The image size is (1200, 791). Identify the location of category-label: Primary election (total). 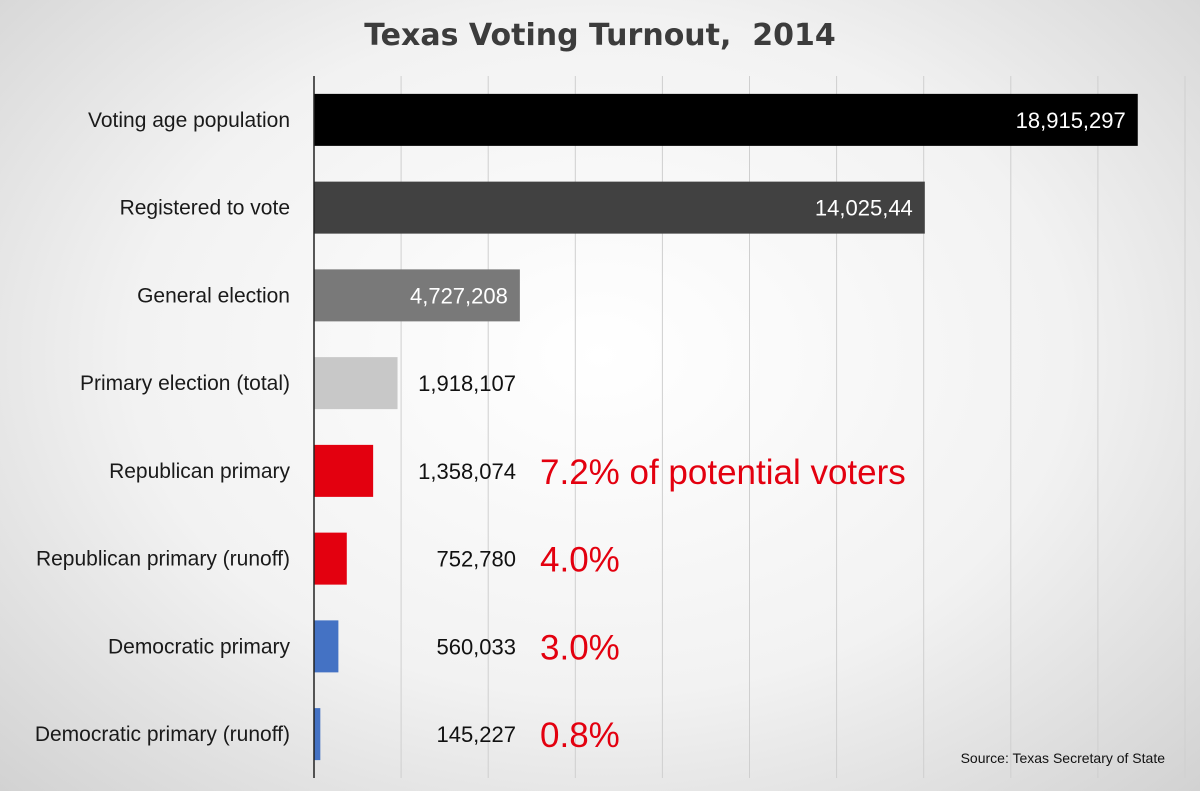
(185, 383).